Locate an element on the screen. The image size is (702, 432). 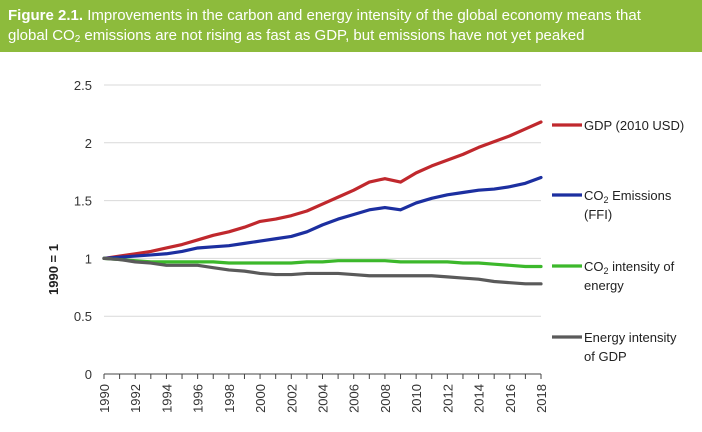
y-tick-label: 1.5 is located at coordinates (83, 201).